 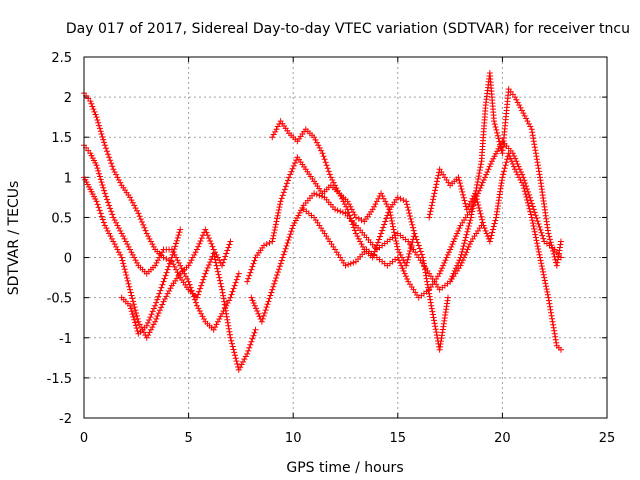 I want to click on series-sat-track-i, so click(x=495, y=251).